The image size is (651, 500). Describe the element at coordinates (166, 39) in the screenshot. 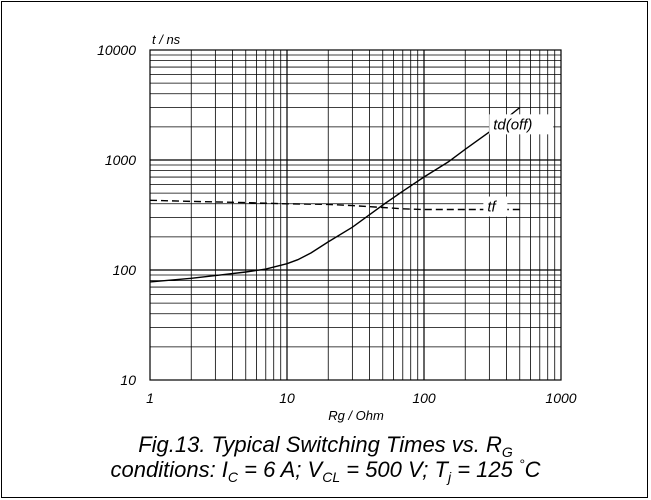

I see `y-axis-title: t / ns` at that location.